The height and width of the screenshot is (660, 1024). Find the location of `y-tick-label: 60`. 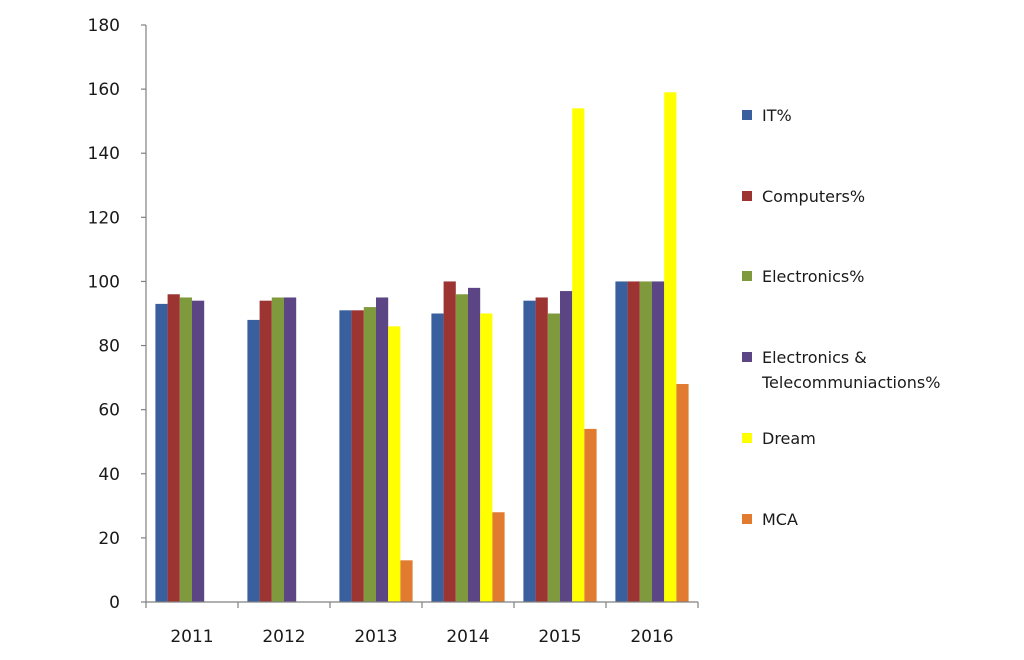

y-tick-label: 60 is located at coordinates (109, 411).